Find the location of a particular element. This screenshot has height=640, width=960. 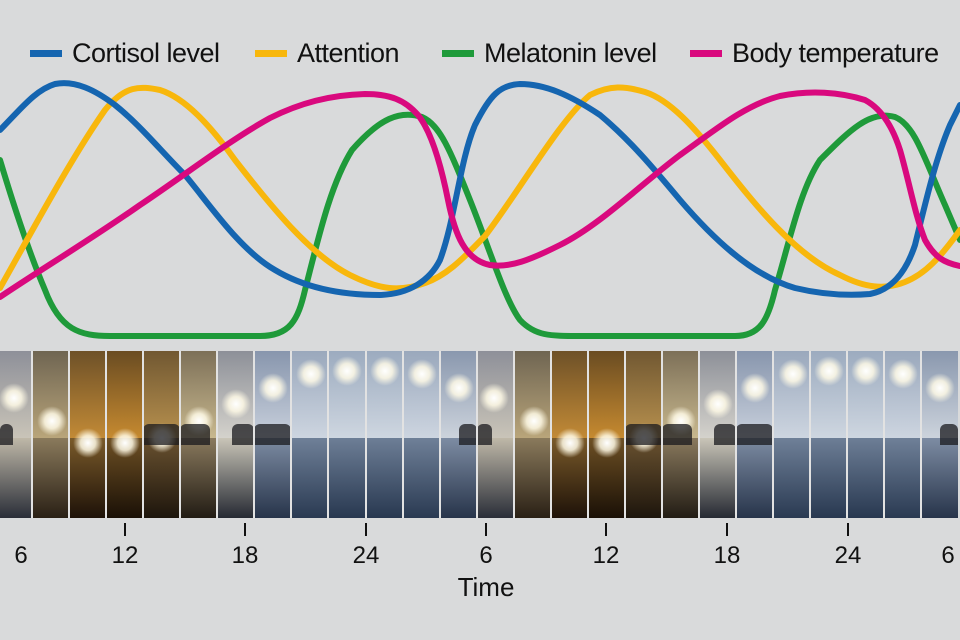

tick-label: 24 is located at coordinates (366, 555).